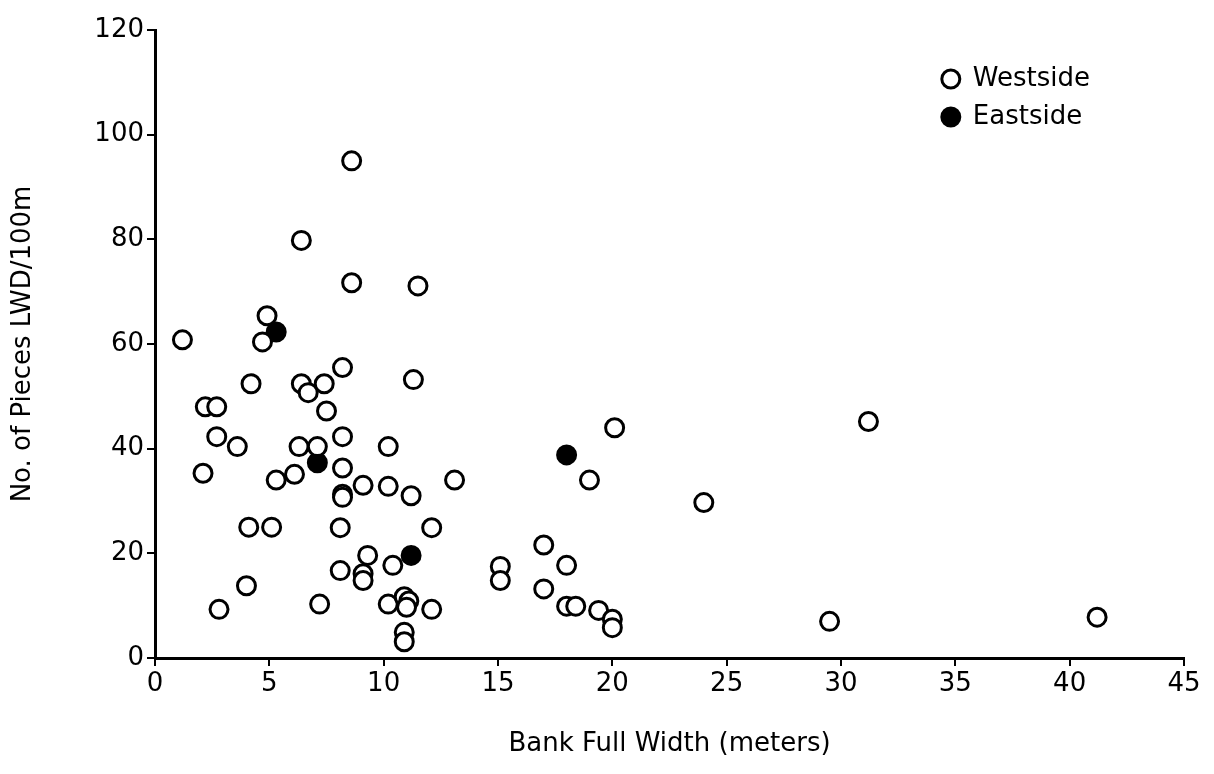 The height and width of the screenshot is (774, 1214). Describe the element at coordinates (127, 446) in the screenshot. I see `y-tick-label: 40` at that location.